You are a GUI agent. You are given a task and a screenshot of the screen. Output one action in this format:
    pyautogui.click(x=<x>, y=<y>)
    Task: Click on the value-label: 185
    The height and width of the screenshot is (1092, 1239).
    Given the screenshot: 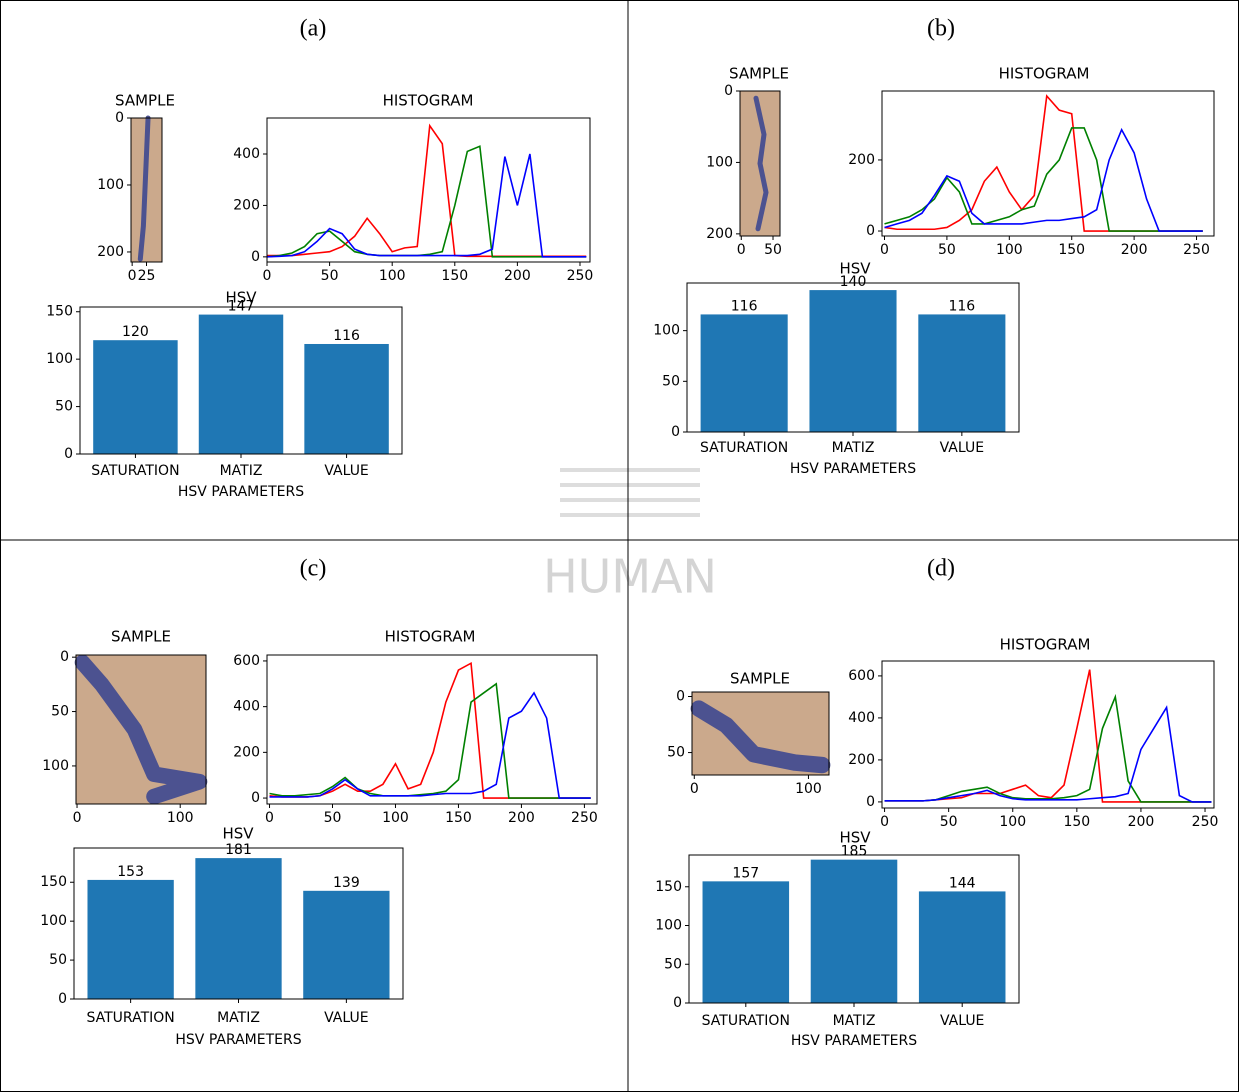 What is the action you would take?
    pyautogui.click(x=854, y=852)
    